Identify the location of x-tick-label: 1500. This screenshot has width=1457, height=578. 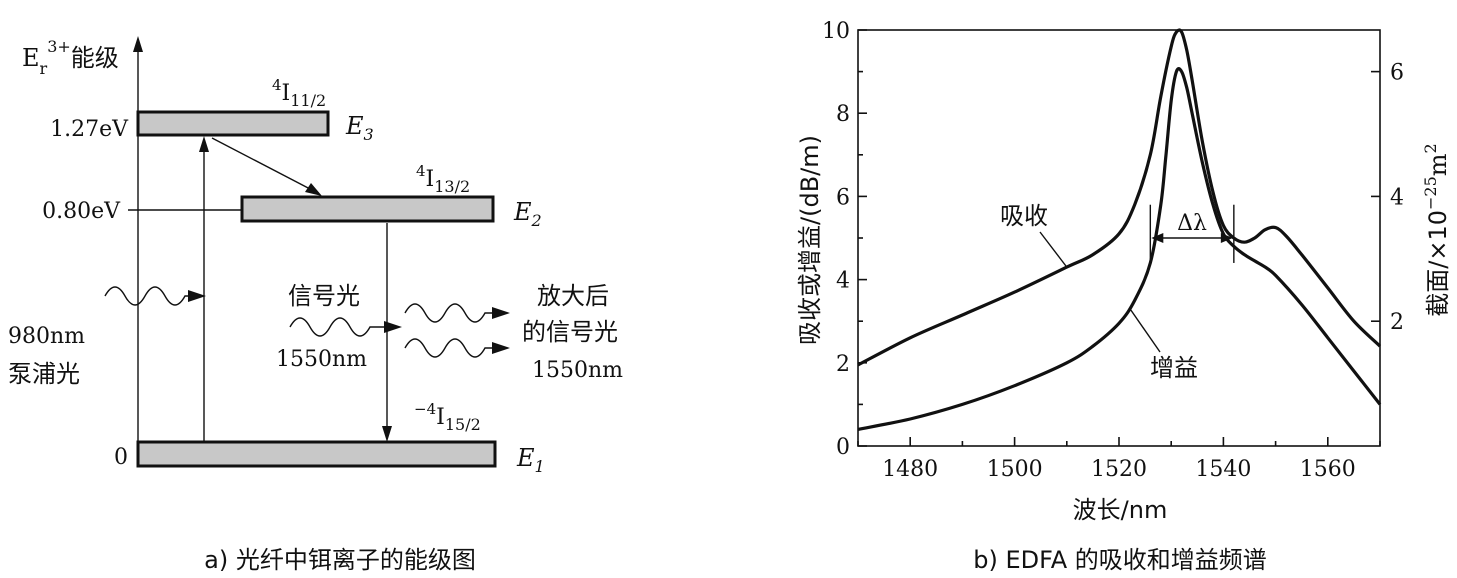
(1015, 469).